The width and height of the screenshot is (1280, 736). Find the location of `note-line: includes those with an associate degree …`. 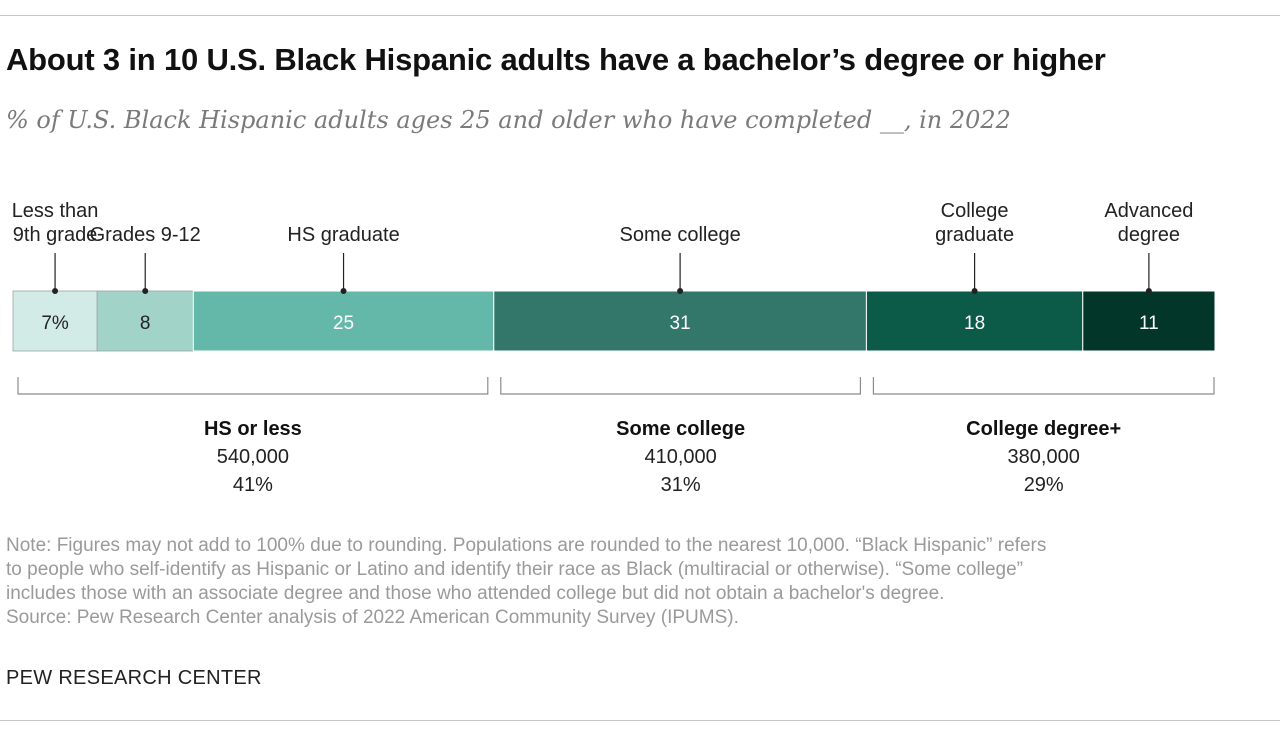

note-line: includes those with an associate degree … is located at coordinates (475, 593).